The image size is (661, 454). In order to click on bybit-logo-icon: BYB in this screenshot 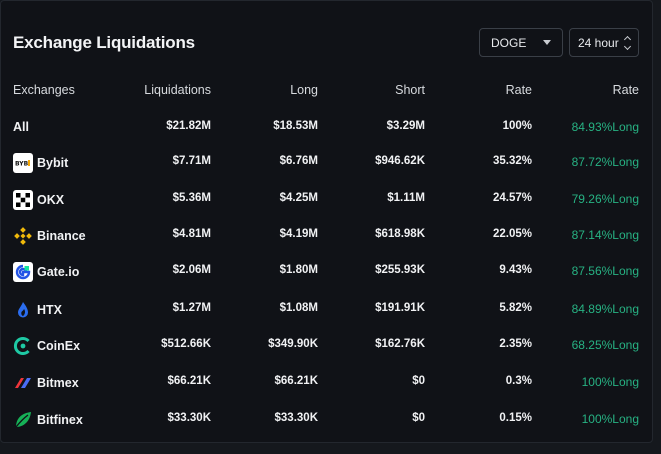, I will do `click(23, 163)`.